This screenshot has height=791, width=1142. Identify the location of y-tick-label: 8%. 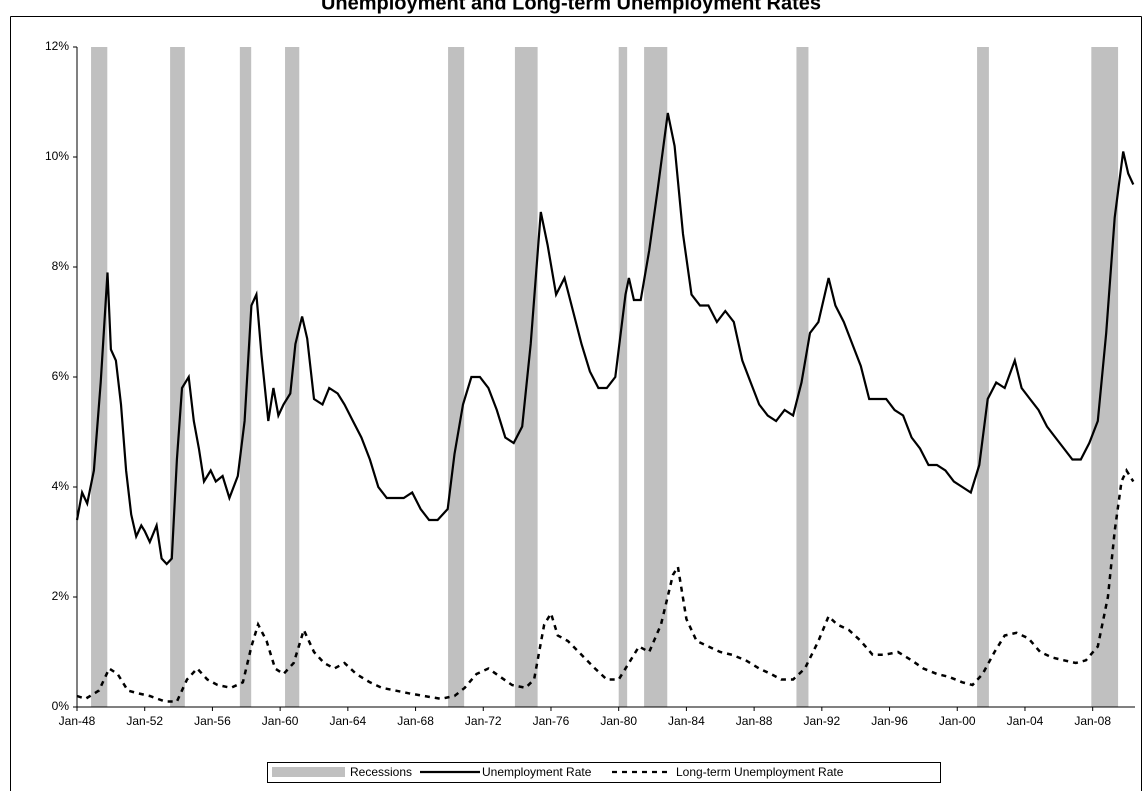
(61, 266).